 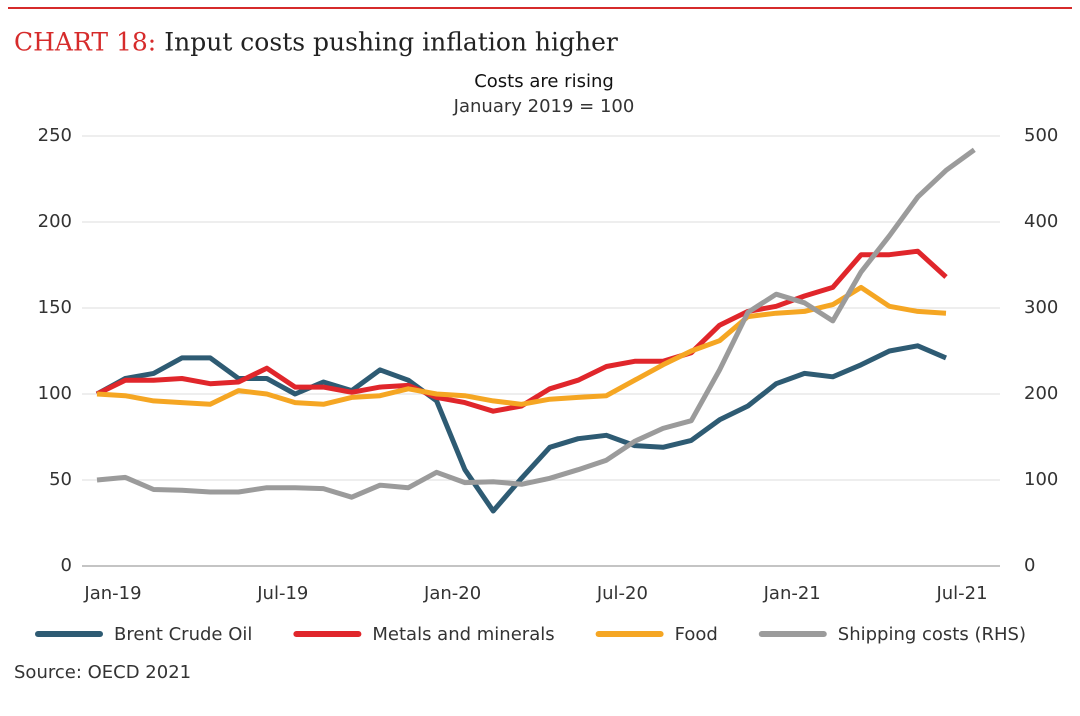 I want to click on y-tick-label: 50, so click(x=60, y=479).